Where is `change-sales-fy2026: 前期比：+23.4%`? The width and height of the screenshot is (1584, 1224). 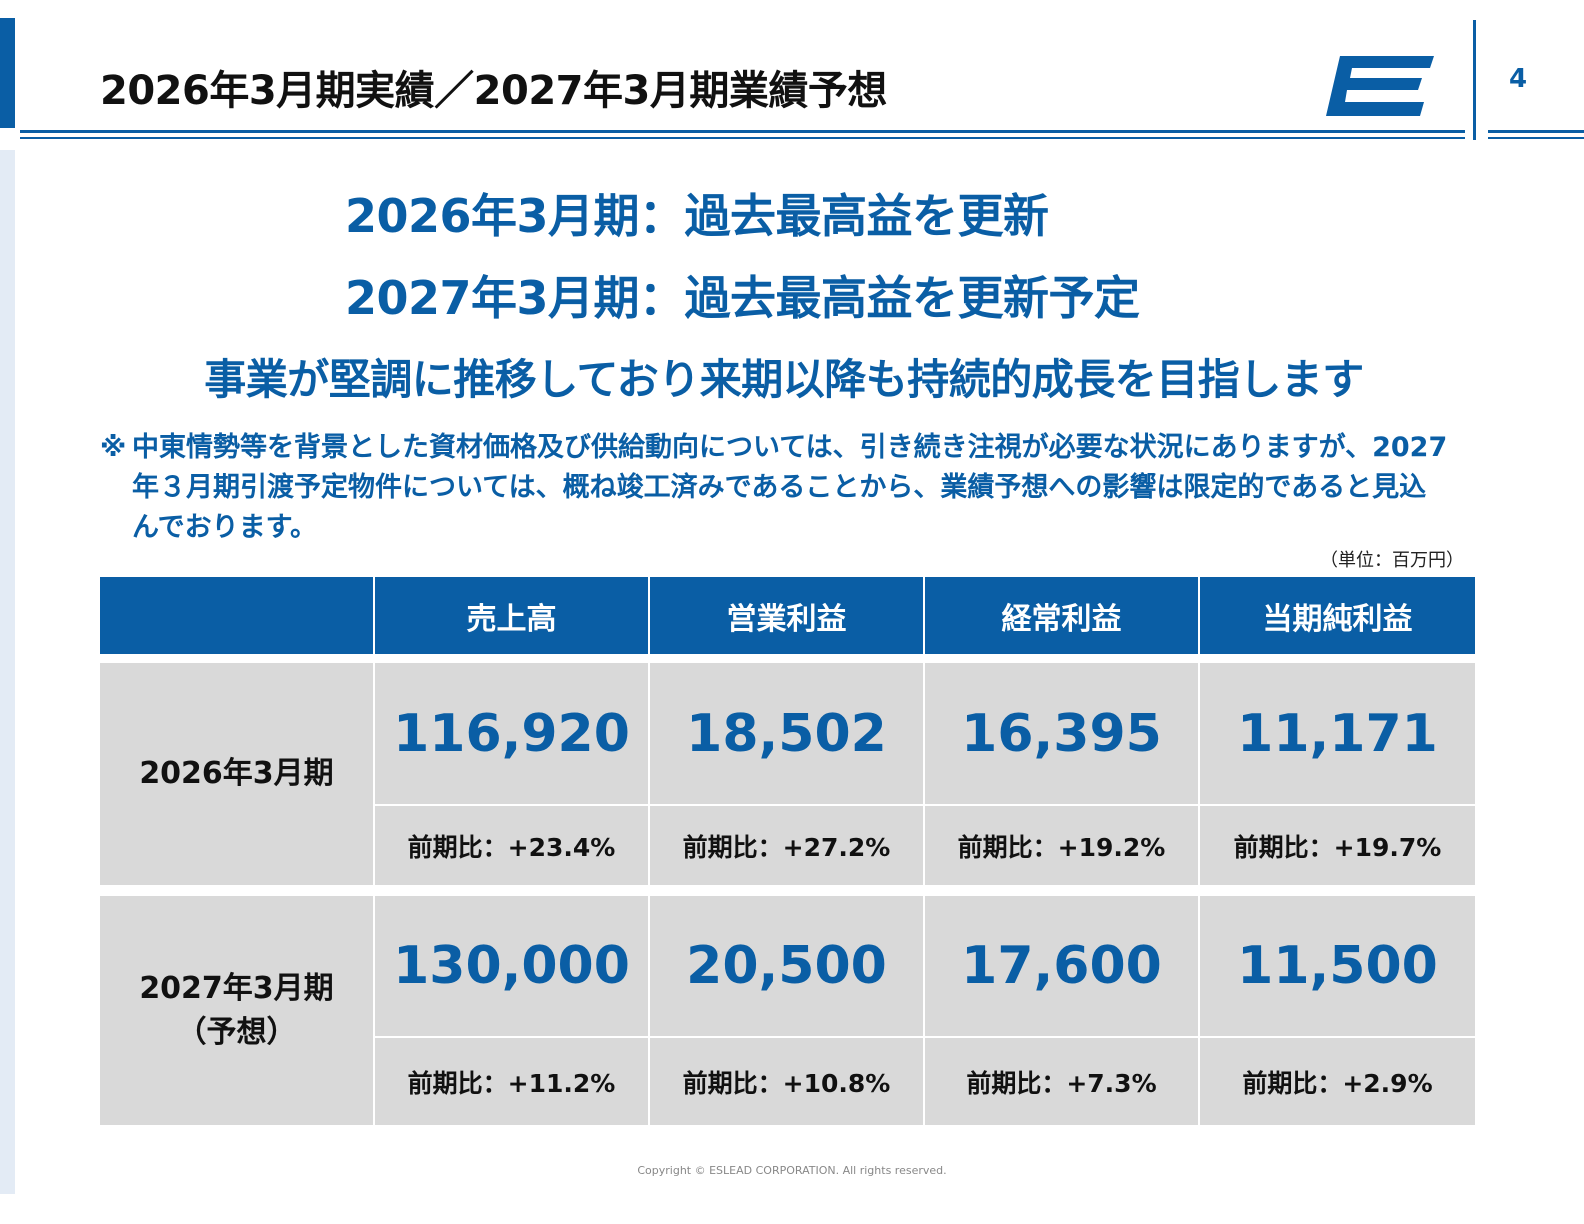
change-sales-fy2026: 前期比：+23.4% is located at coordinates (511, 845).